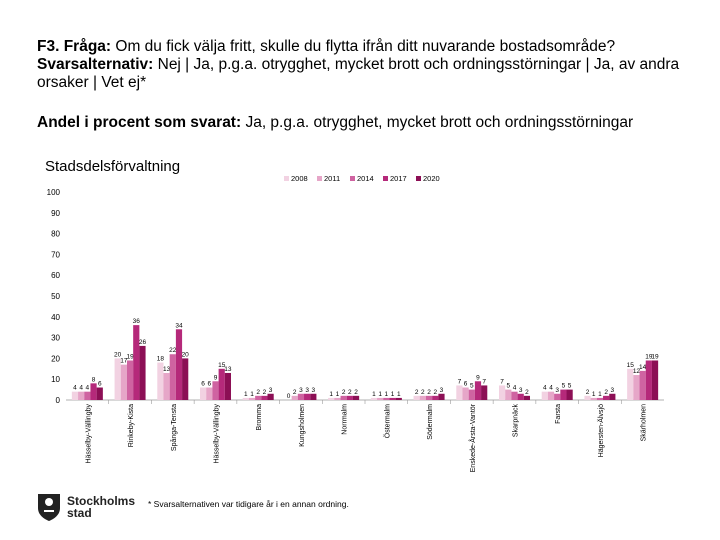  Describe the element at coordinates (58, 400) in the screenshot. I see `y-tick-label: 0` at that location.